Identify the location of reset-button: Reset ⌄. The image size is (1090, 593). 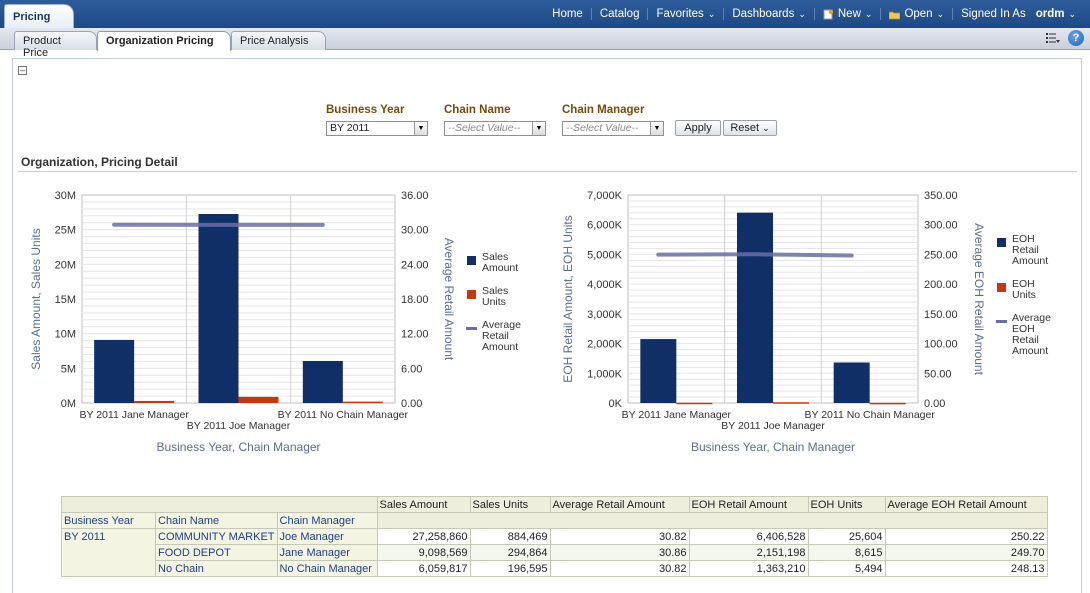
(750, 128).